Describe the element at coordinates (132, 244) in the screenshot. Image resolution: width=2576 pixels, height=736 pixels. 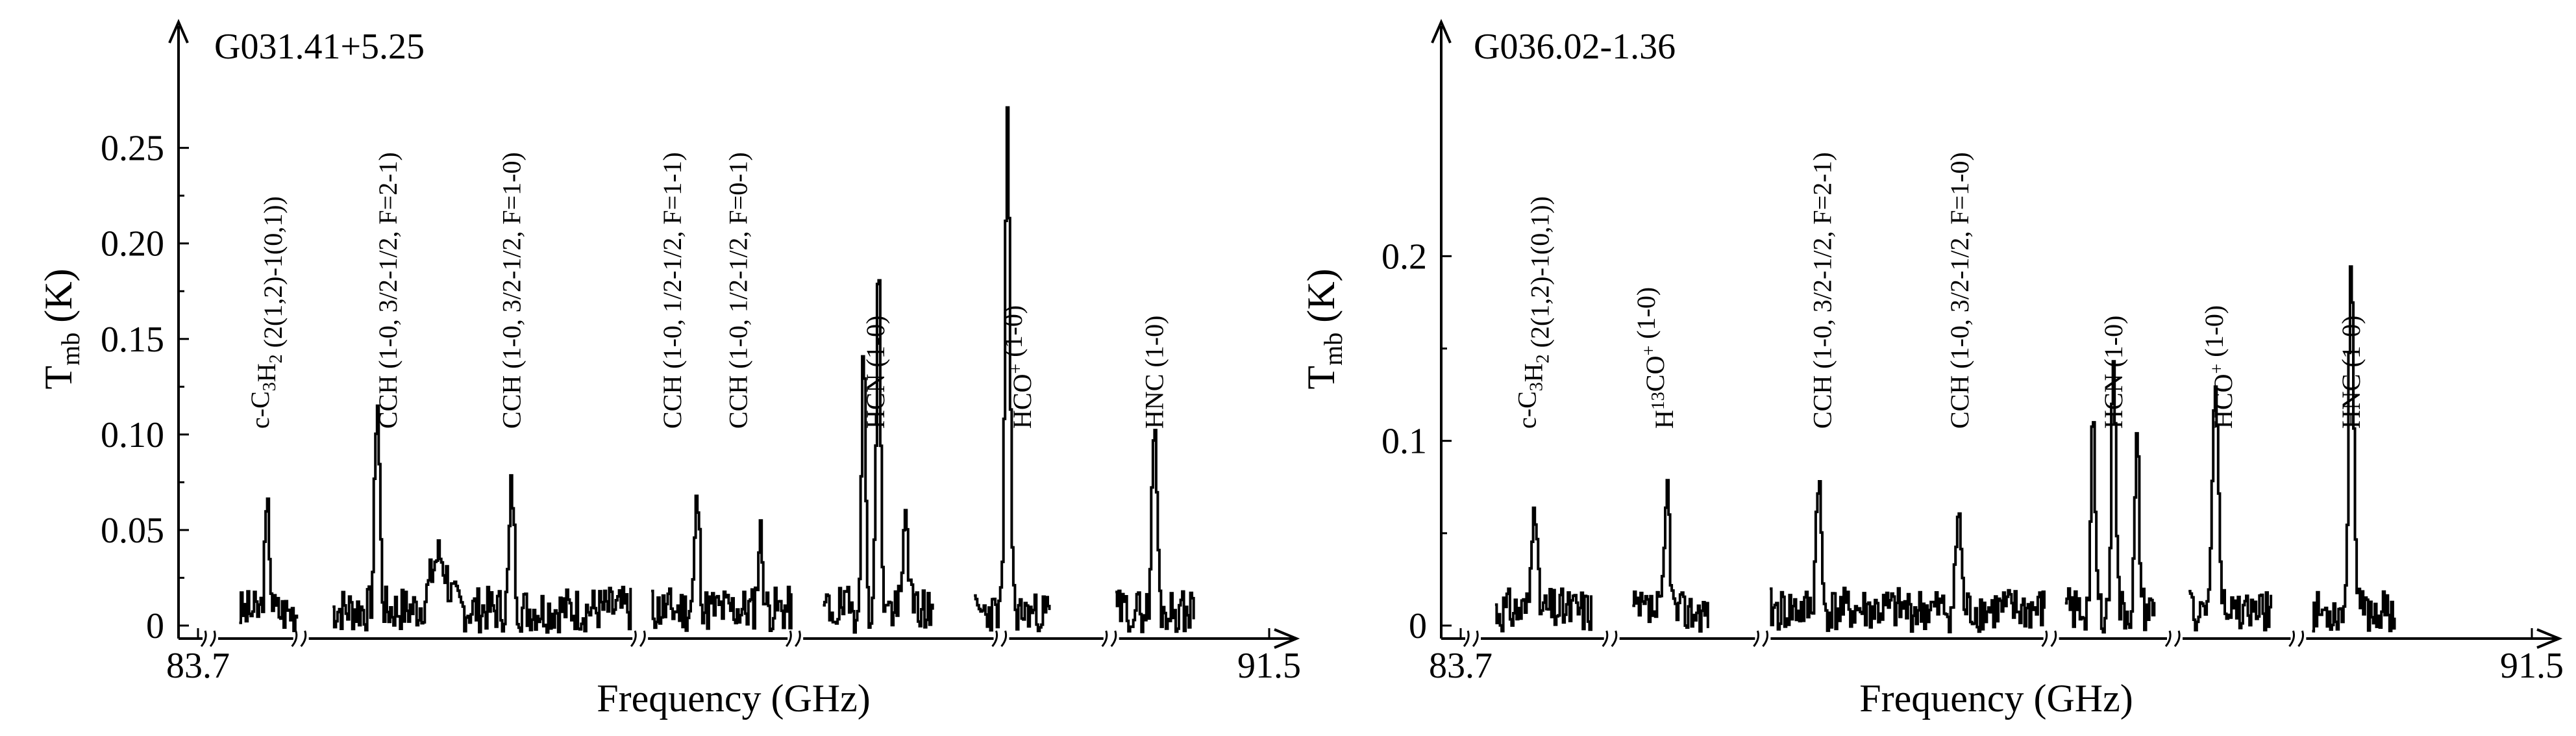
I see `y-tick-label: 0.20` at that location.